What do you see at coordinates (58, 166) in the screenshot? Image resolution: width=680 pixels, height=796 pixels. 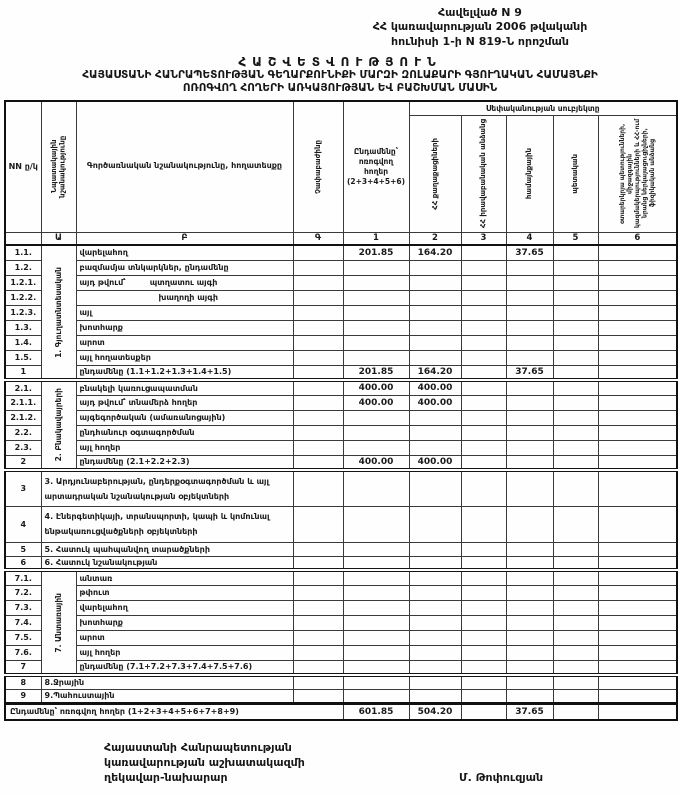 I see `header-purpose-text: Նպատակային նշանակությունը` at bounding box center [58, 166].